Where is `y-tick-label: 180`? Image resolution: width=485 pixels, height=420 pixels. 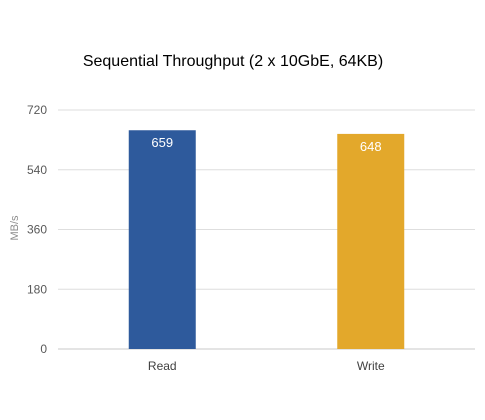 y-tick-label: 180 is located at coordinates (37, 289).